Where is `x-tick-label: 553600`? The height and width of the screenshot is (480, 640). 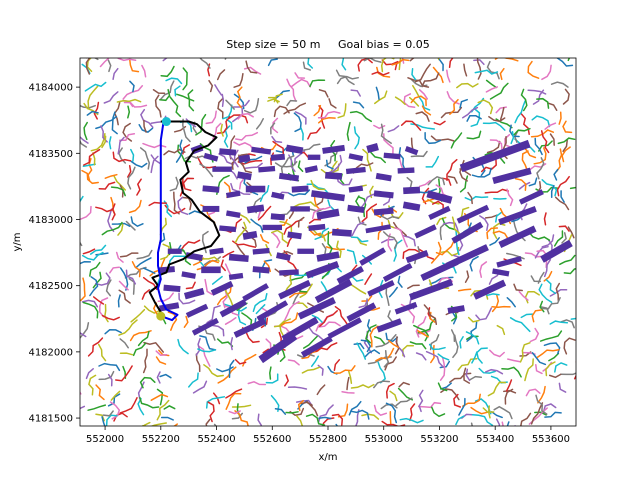
x-tick-label: 553600 is located at coordinates (551, 439).